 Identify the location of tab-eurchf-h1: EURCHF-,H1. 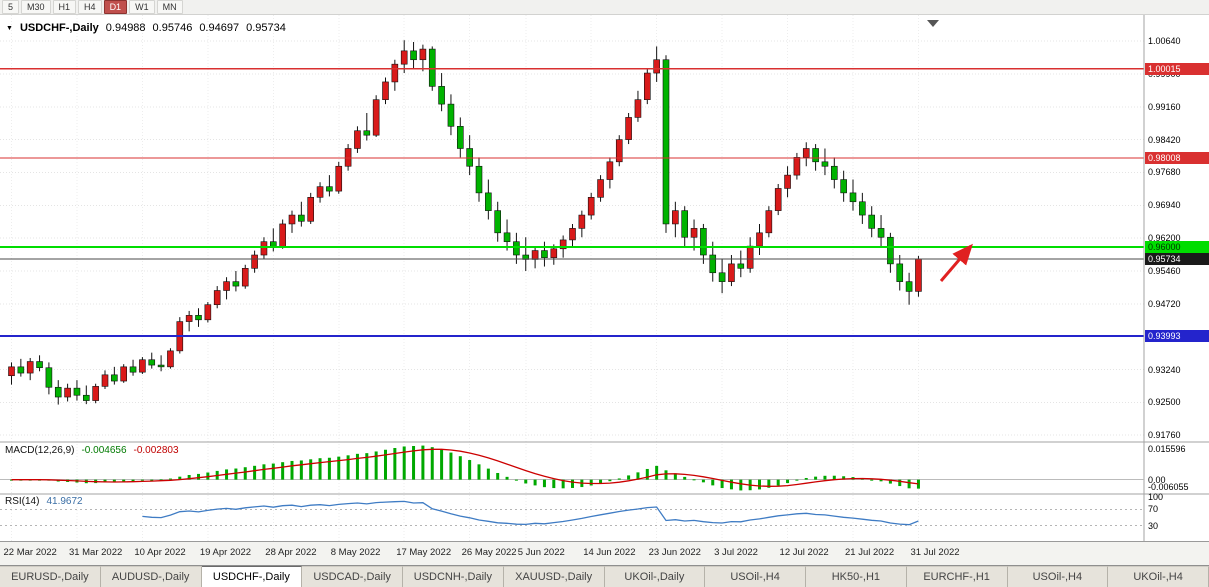
(957, 576).